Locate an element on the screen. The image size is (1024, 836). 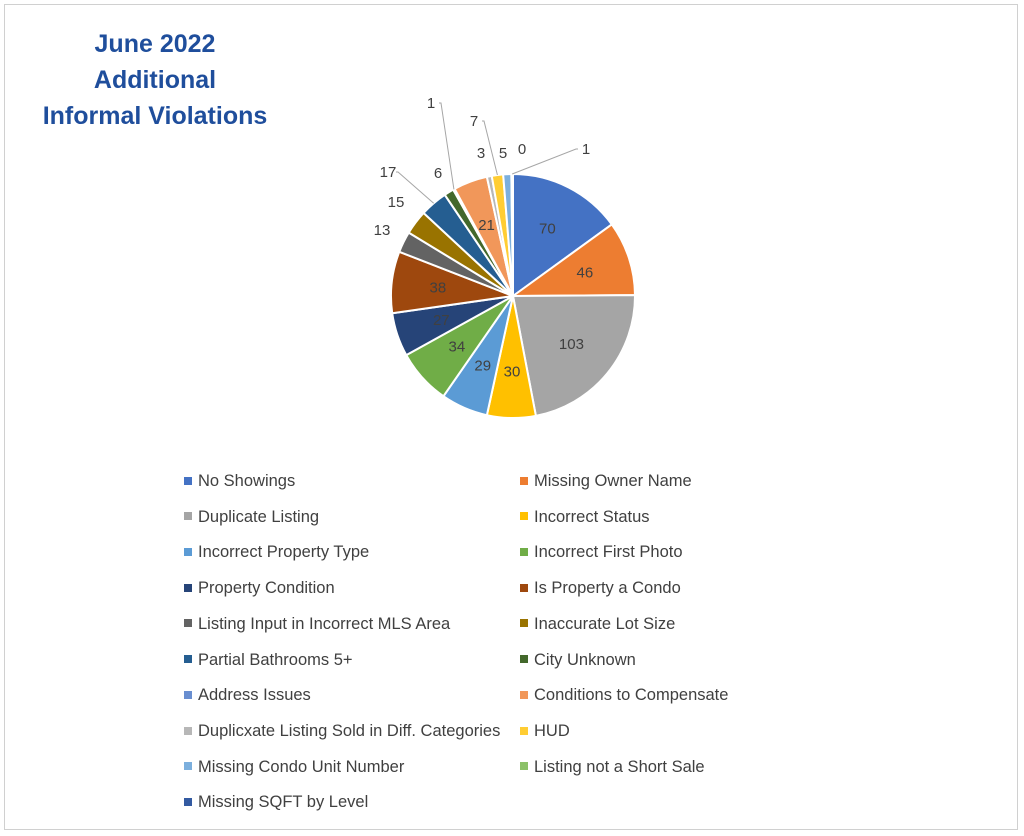
pie-slice-no-showings is located at coordinates (563, 235).